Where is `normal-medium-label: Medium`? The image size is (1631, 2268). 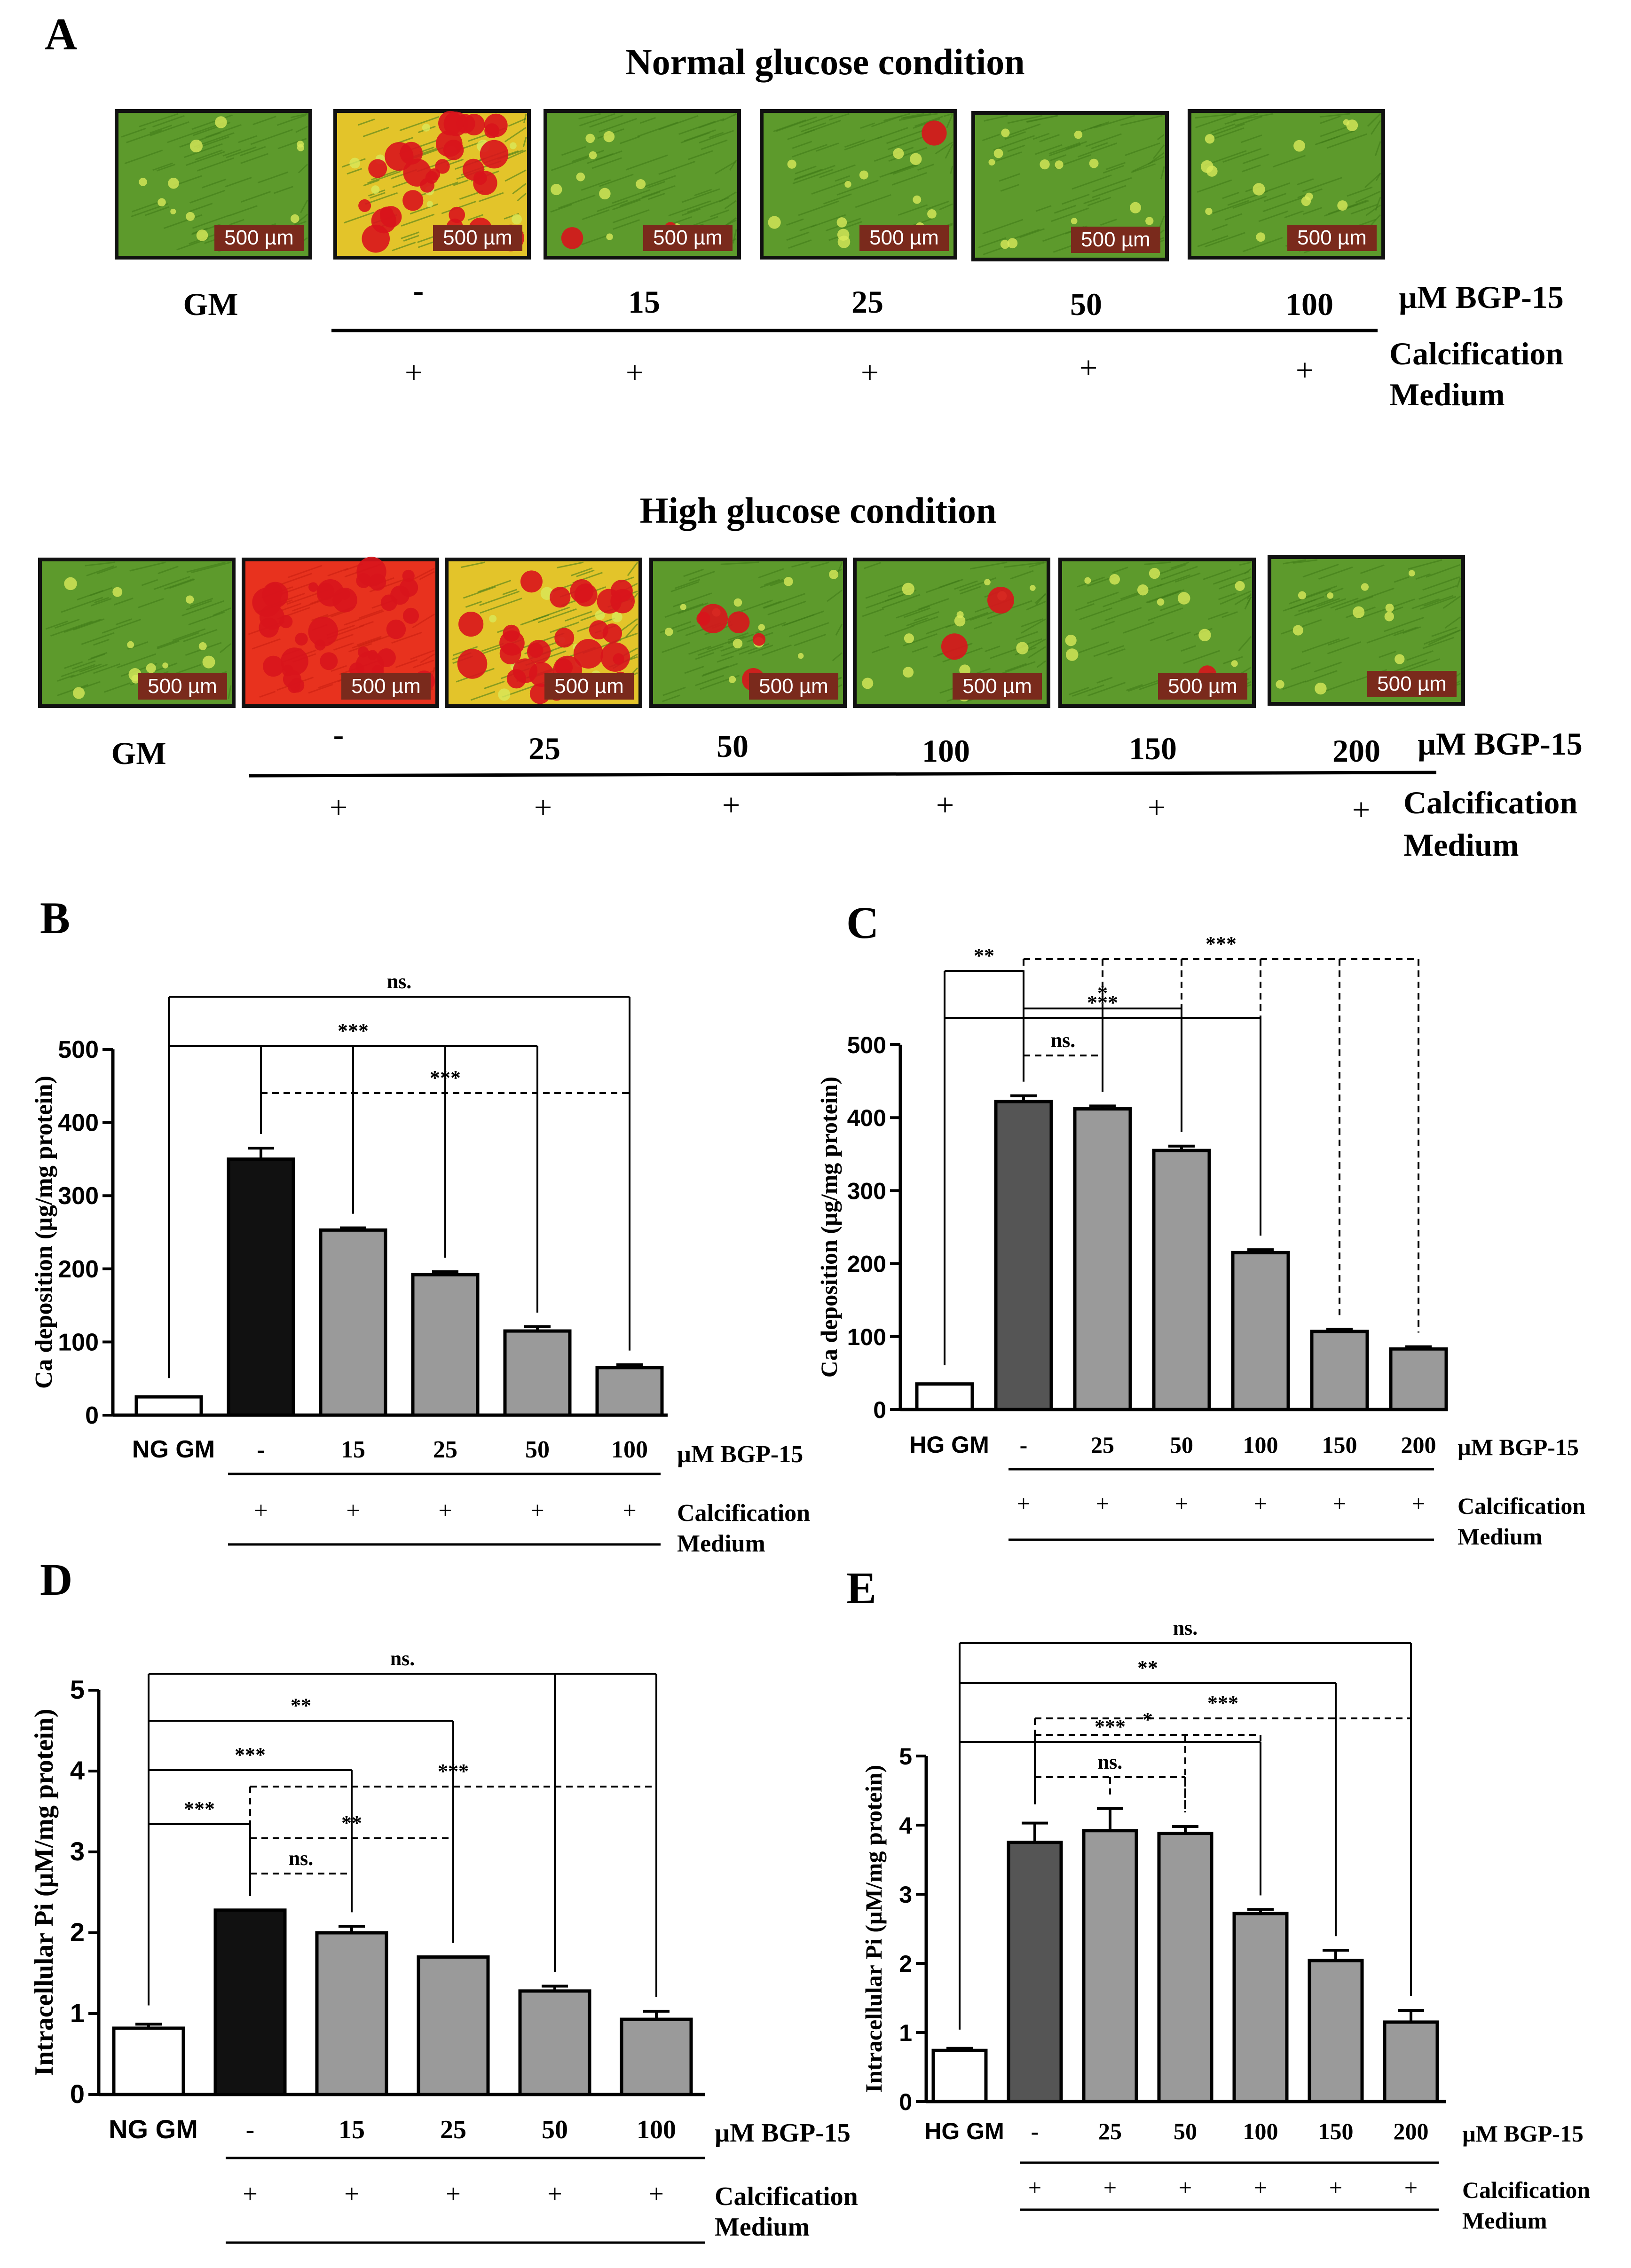 normal-medium-label: Medium is located at coordinates (1447, 394).